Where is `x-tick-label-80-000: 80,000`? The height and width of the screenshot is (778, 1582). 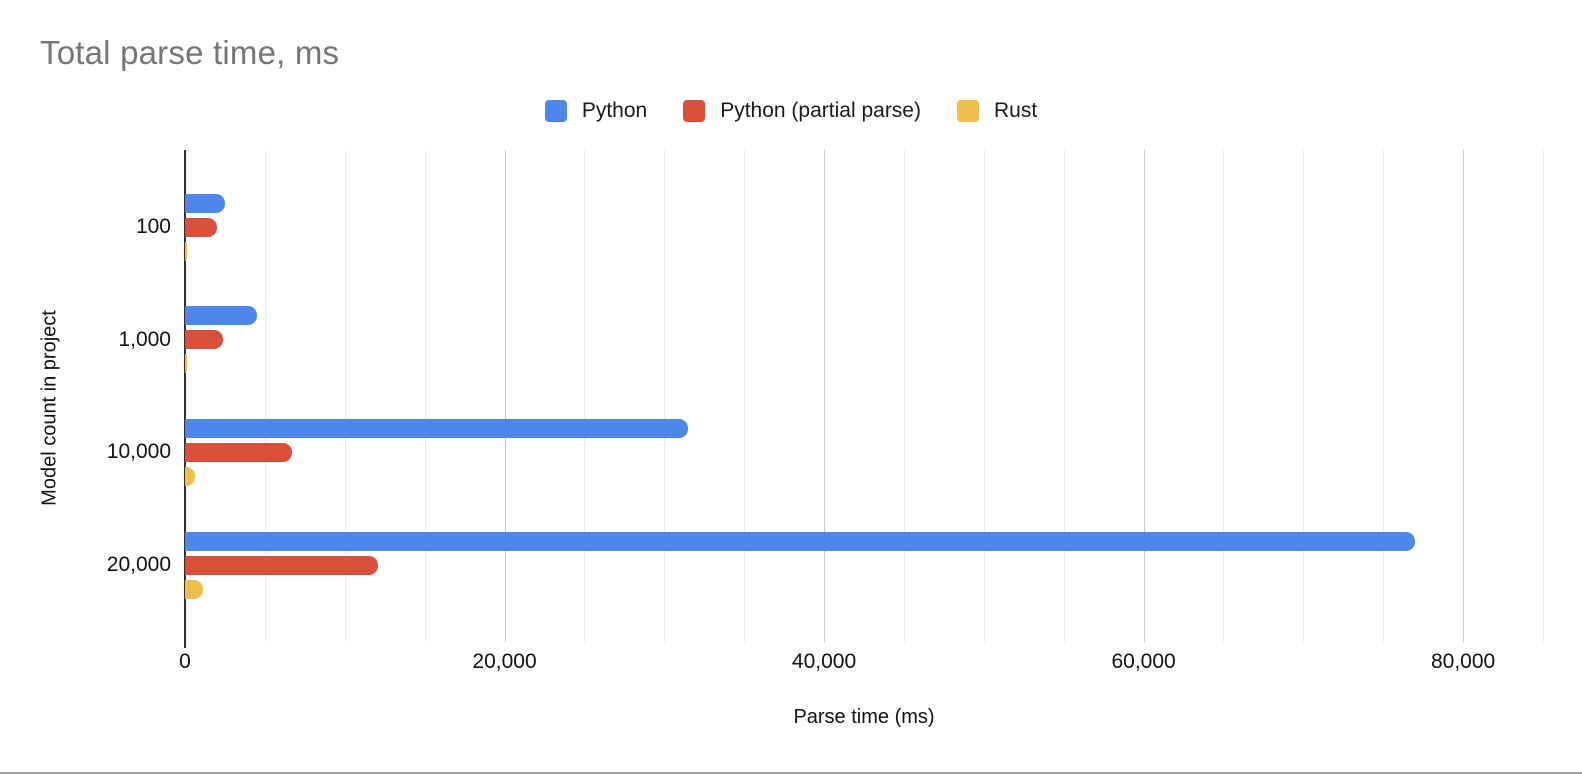
x-tick-label-80-000: 80,000 is located at coordinates (1463, 661).